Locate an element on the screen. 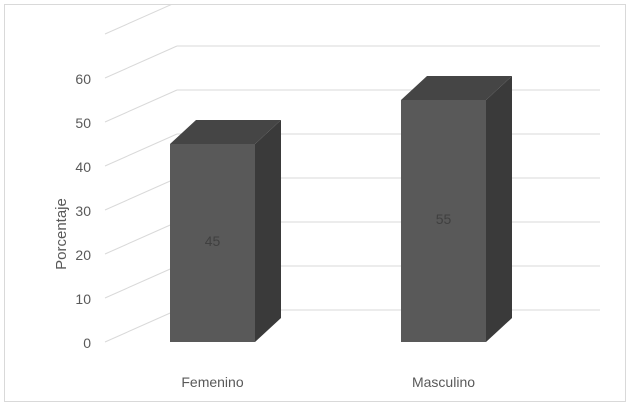 Image resolution: width=631 pixels, height=408 pixels. data-label: 55 is located at coordinates (444, 219).